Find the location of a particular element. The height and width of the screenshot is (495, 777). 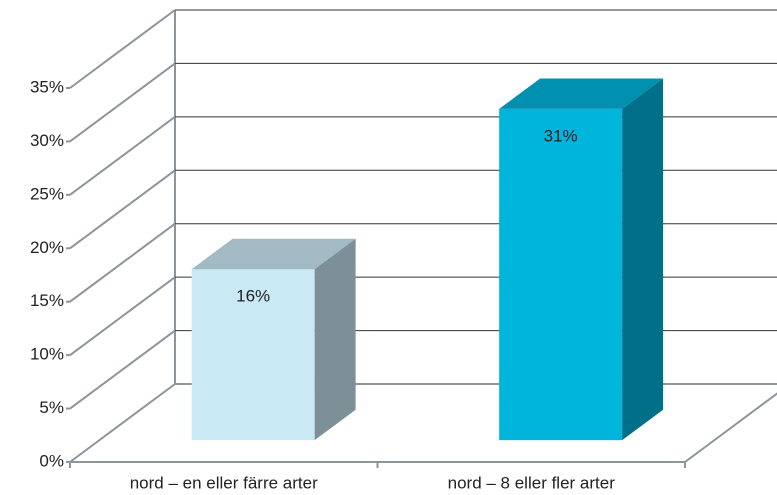

x-tick-label: nord – en eller färre arter is located at coordinates (224, 482).